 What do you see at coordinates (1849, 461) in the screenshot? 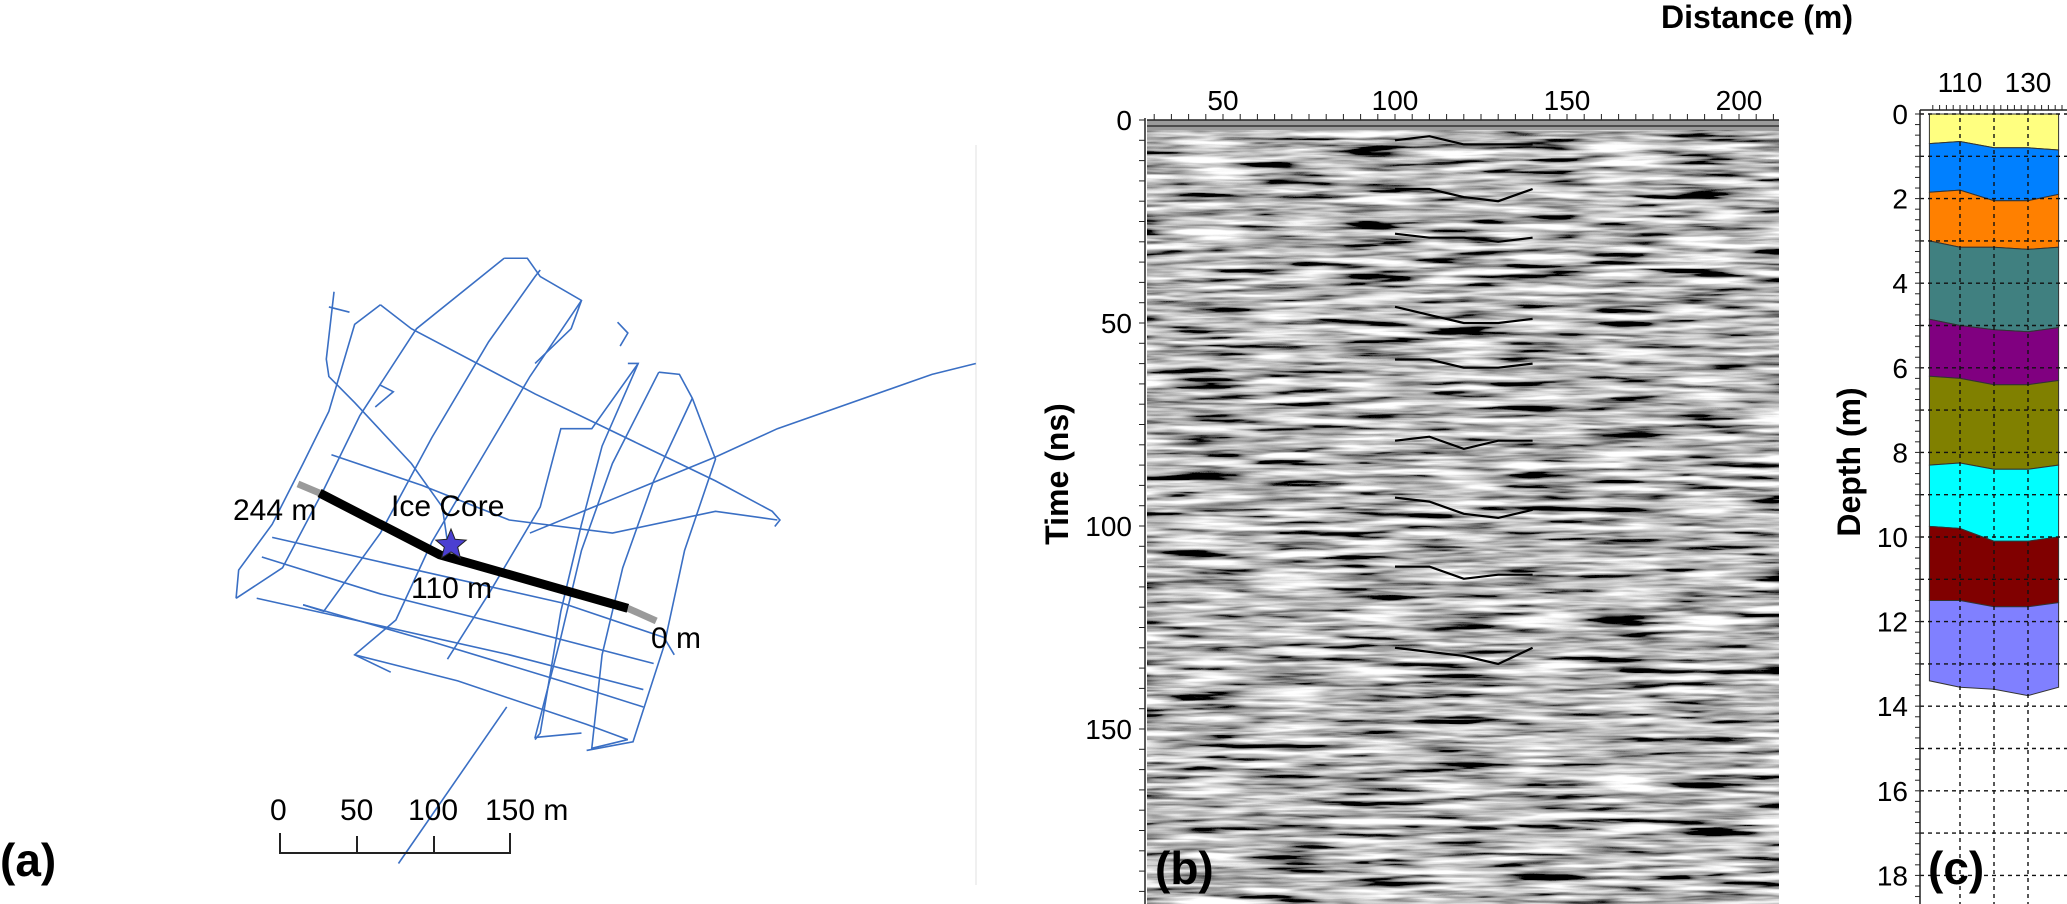
I see `y-axis-title-depth: Depth (m)` at bounding box center [1849, 461].